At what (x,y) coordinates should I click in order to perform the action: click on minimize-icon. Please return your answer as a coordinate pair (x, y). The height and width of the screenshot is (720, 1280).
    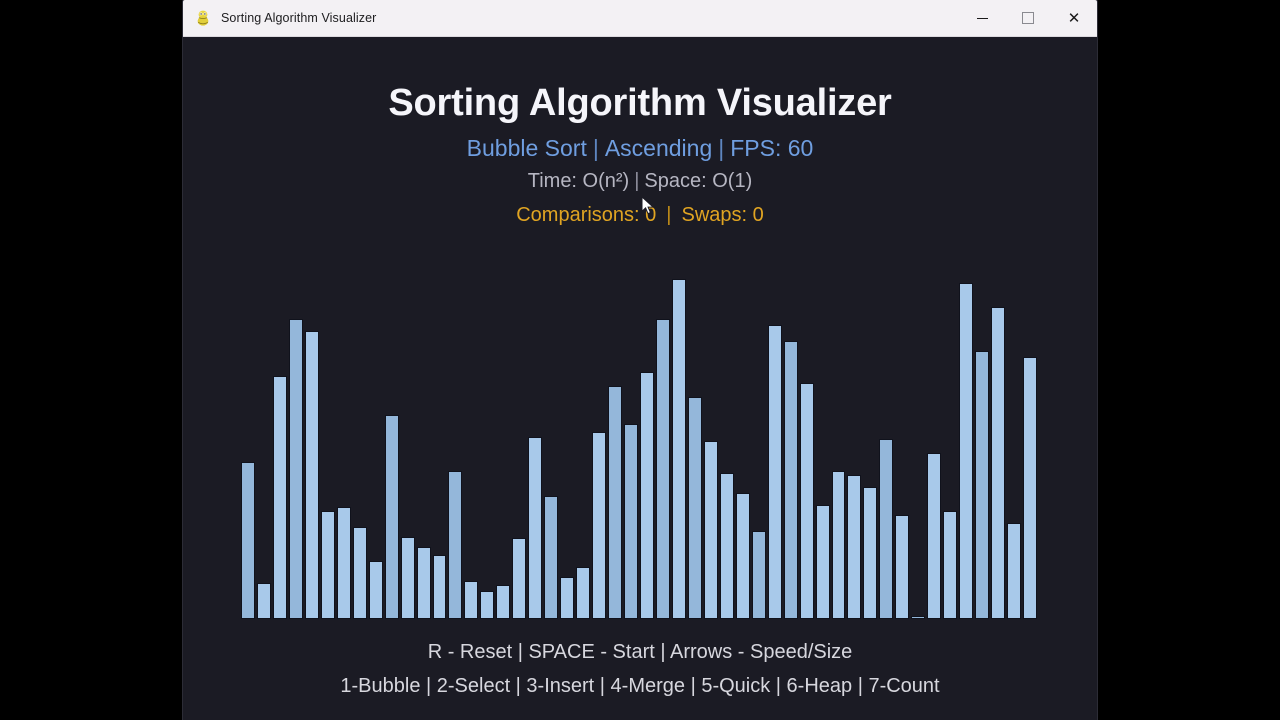
    Looking at the image, I should click on (982, 18).